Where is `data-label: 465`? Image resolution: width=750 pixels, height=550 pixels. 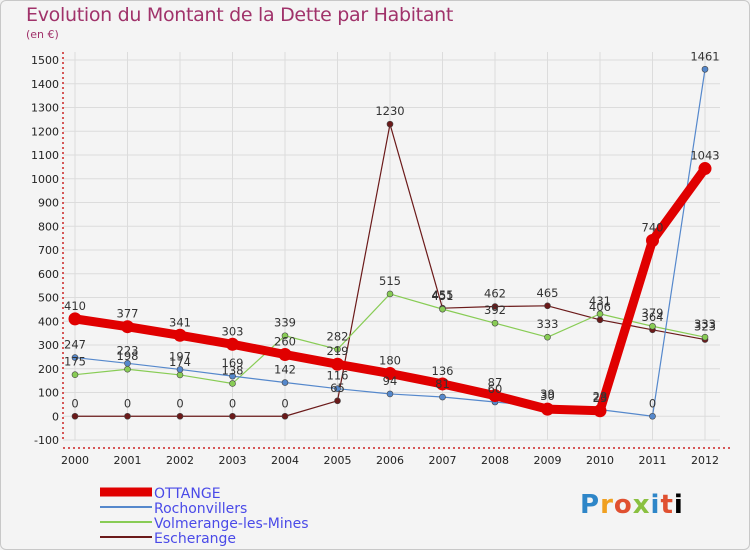 data-label: 465 is located at coordinates (548, 293).